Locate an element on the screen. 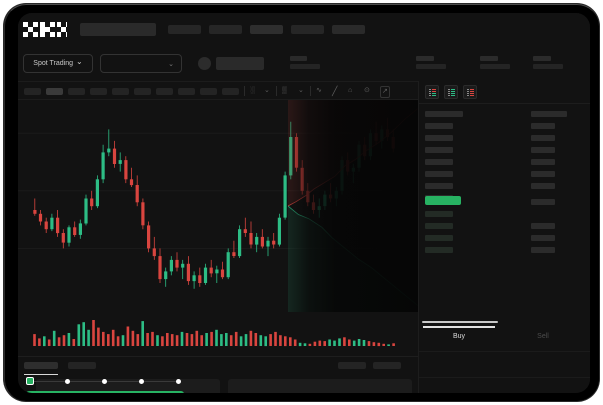  orderbook-view-toggles is located at coordinates (451, 92).